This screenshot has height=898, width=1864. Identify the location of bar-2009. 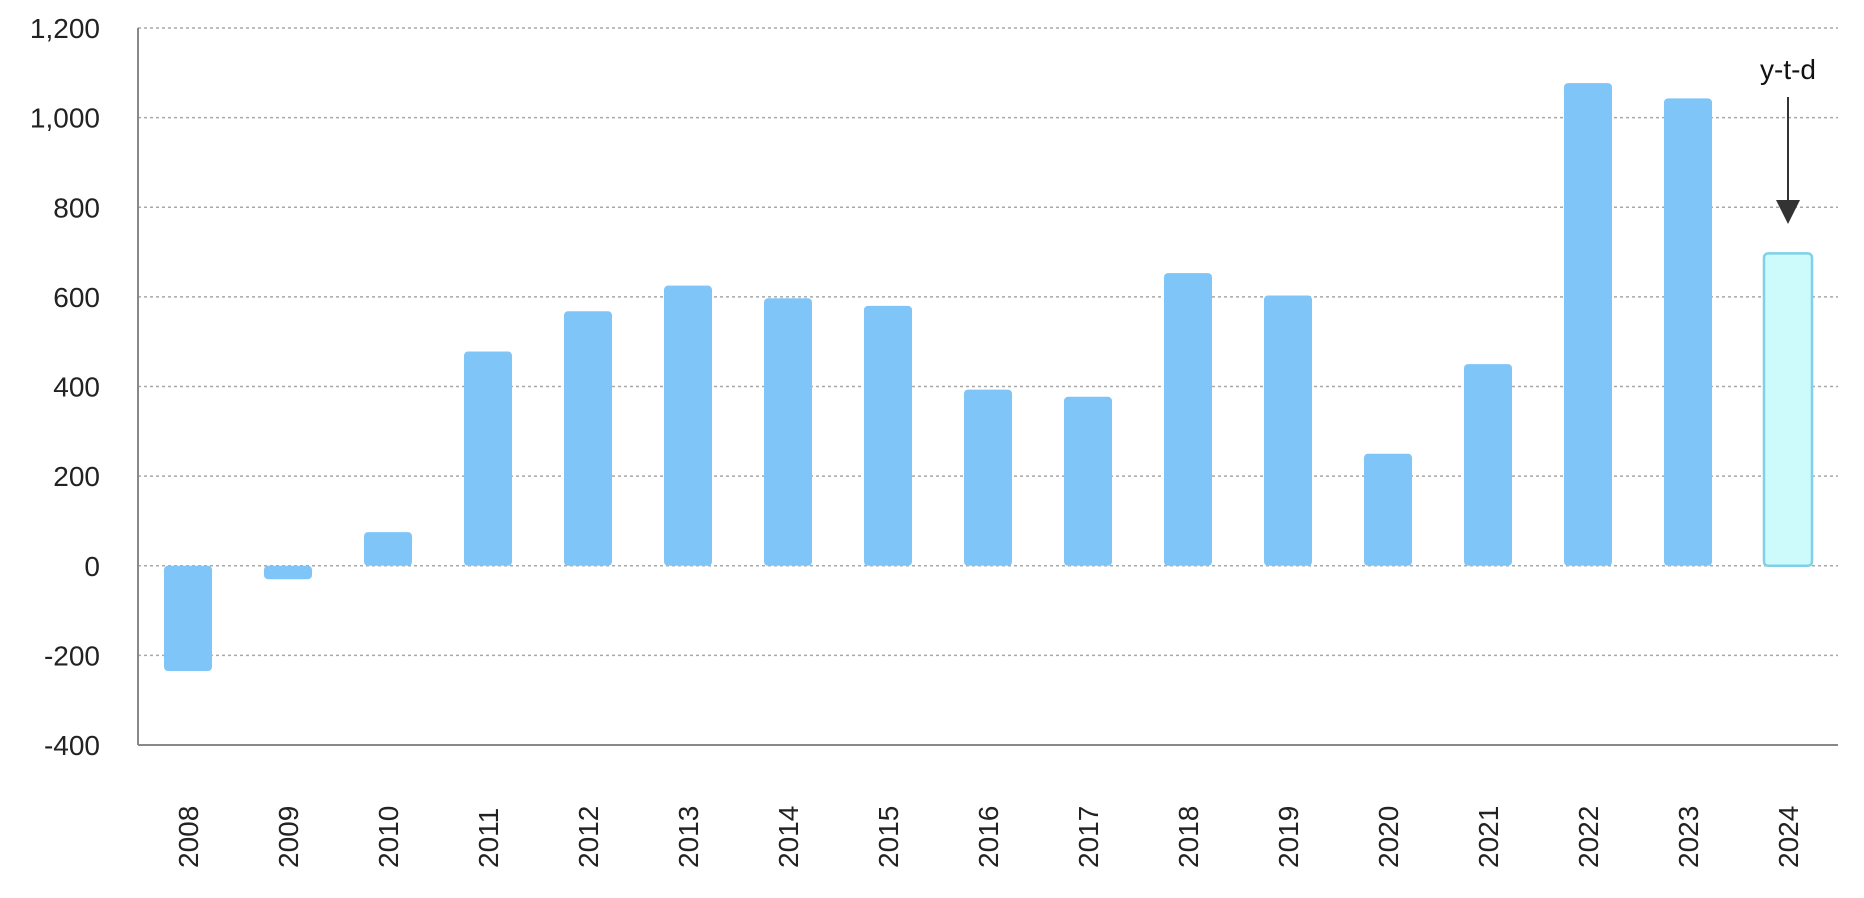
(288, 572).